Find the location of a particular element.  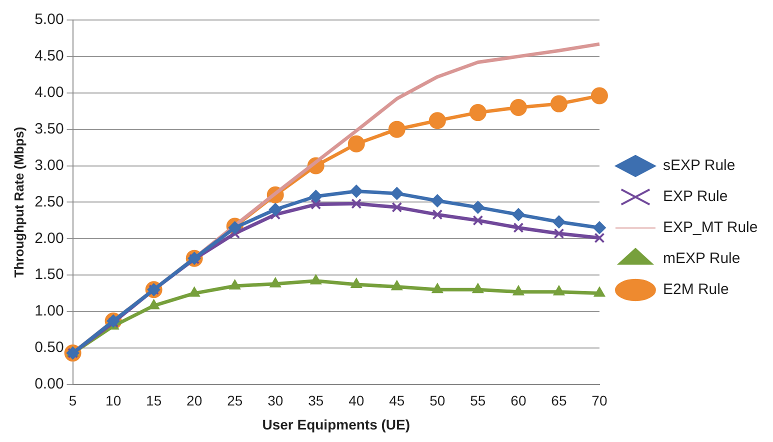

x-tick-label: 10 is located at coordinates (114, 400).